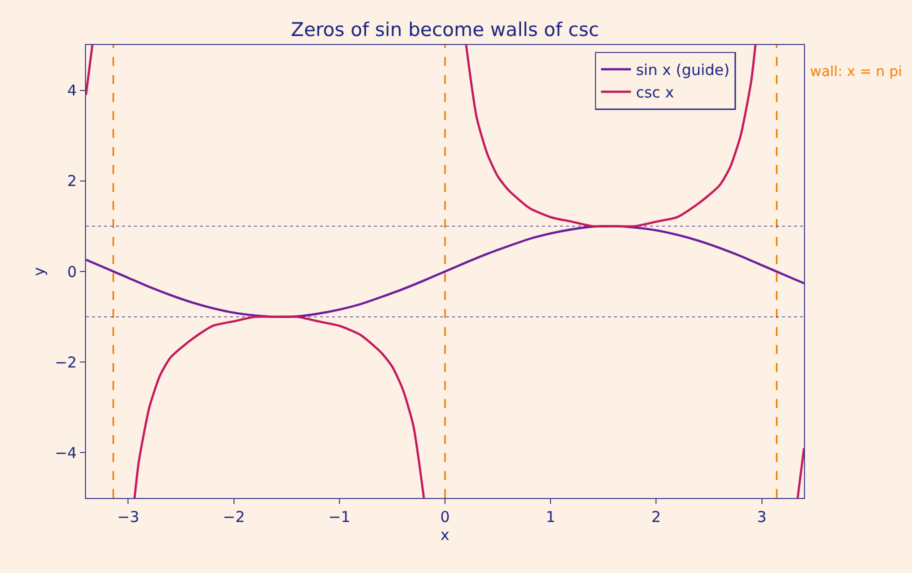 The height and width of the screenshot is (573, 912). I want to click on x-tick-label: −1, so click(339, 517).